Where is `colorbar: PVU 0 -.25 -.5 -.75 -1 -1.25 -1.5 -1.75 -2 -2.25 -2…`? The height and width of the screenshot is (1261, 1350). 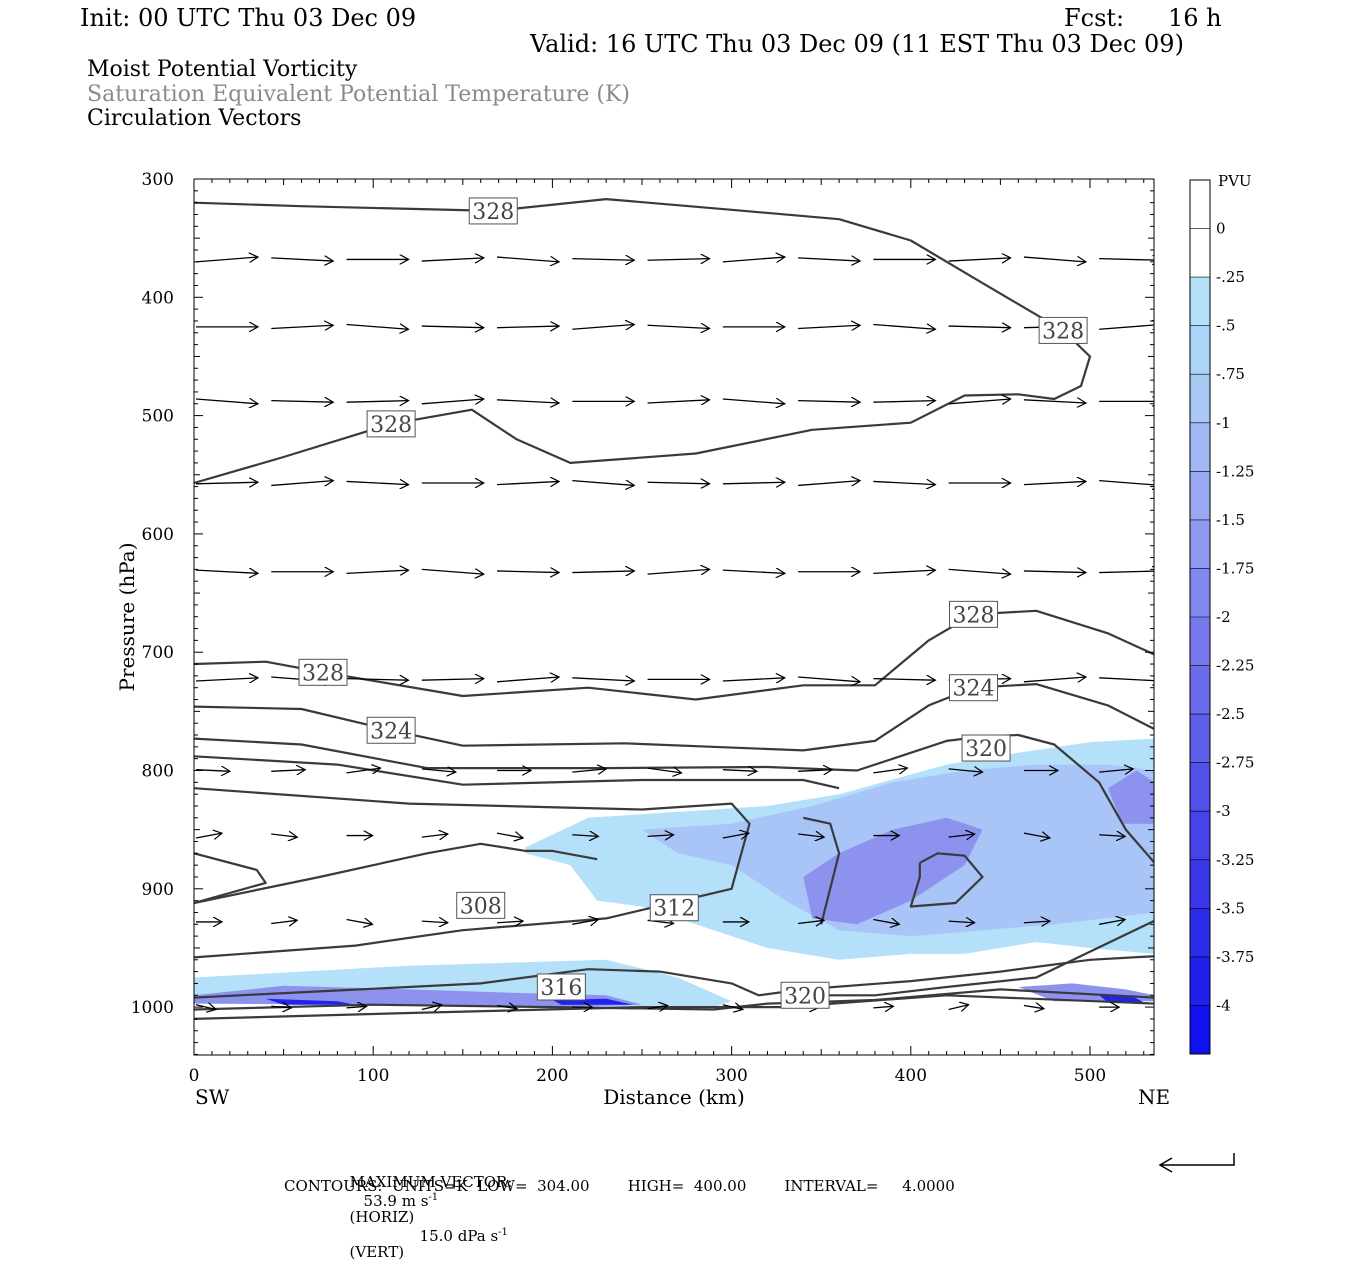 colorbar: PVU 0 -.25 -.5 -.75 -1 -1.25 -1.5 -1.75 -2 -2.25 -2… is located at coordinates (1221, 613).